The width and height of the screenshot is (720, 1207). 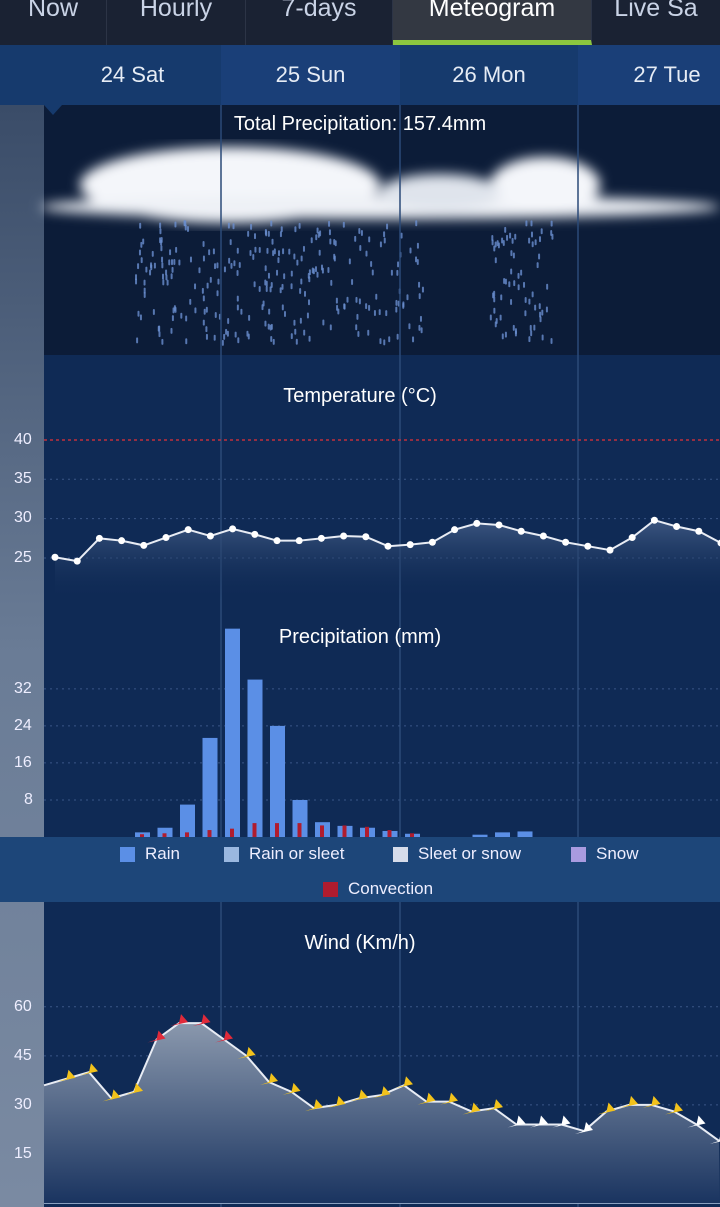 What do you see at coordinates (492, 22) in the screenshot?
I see `tab-meteogram: Meteogram` at bounding box center [492, 22].